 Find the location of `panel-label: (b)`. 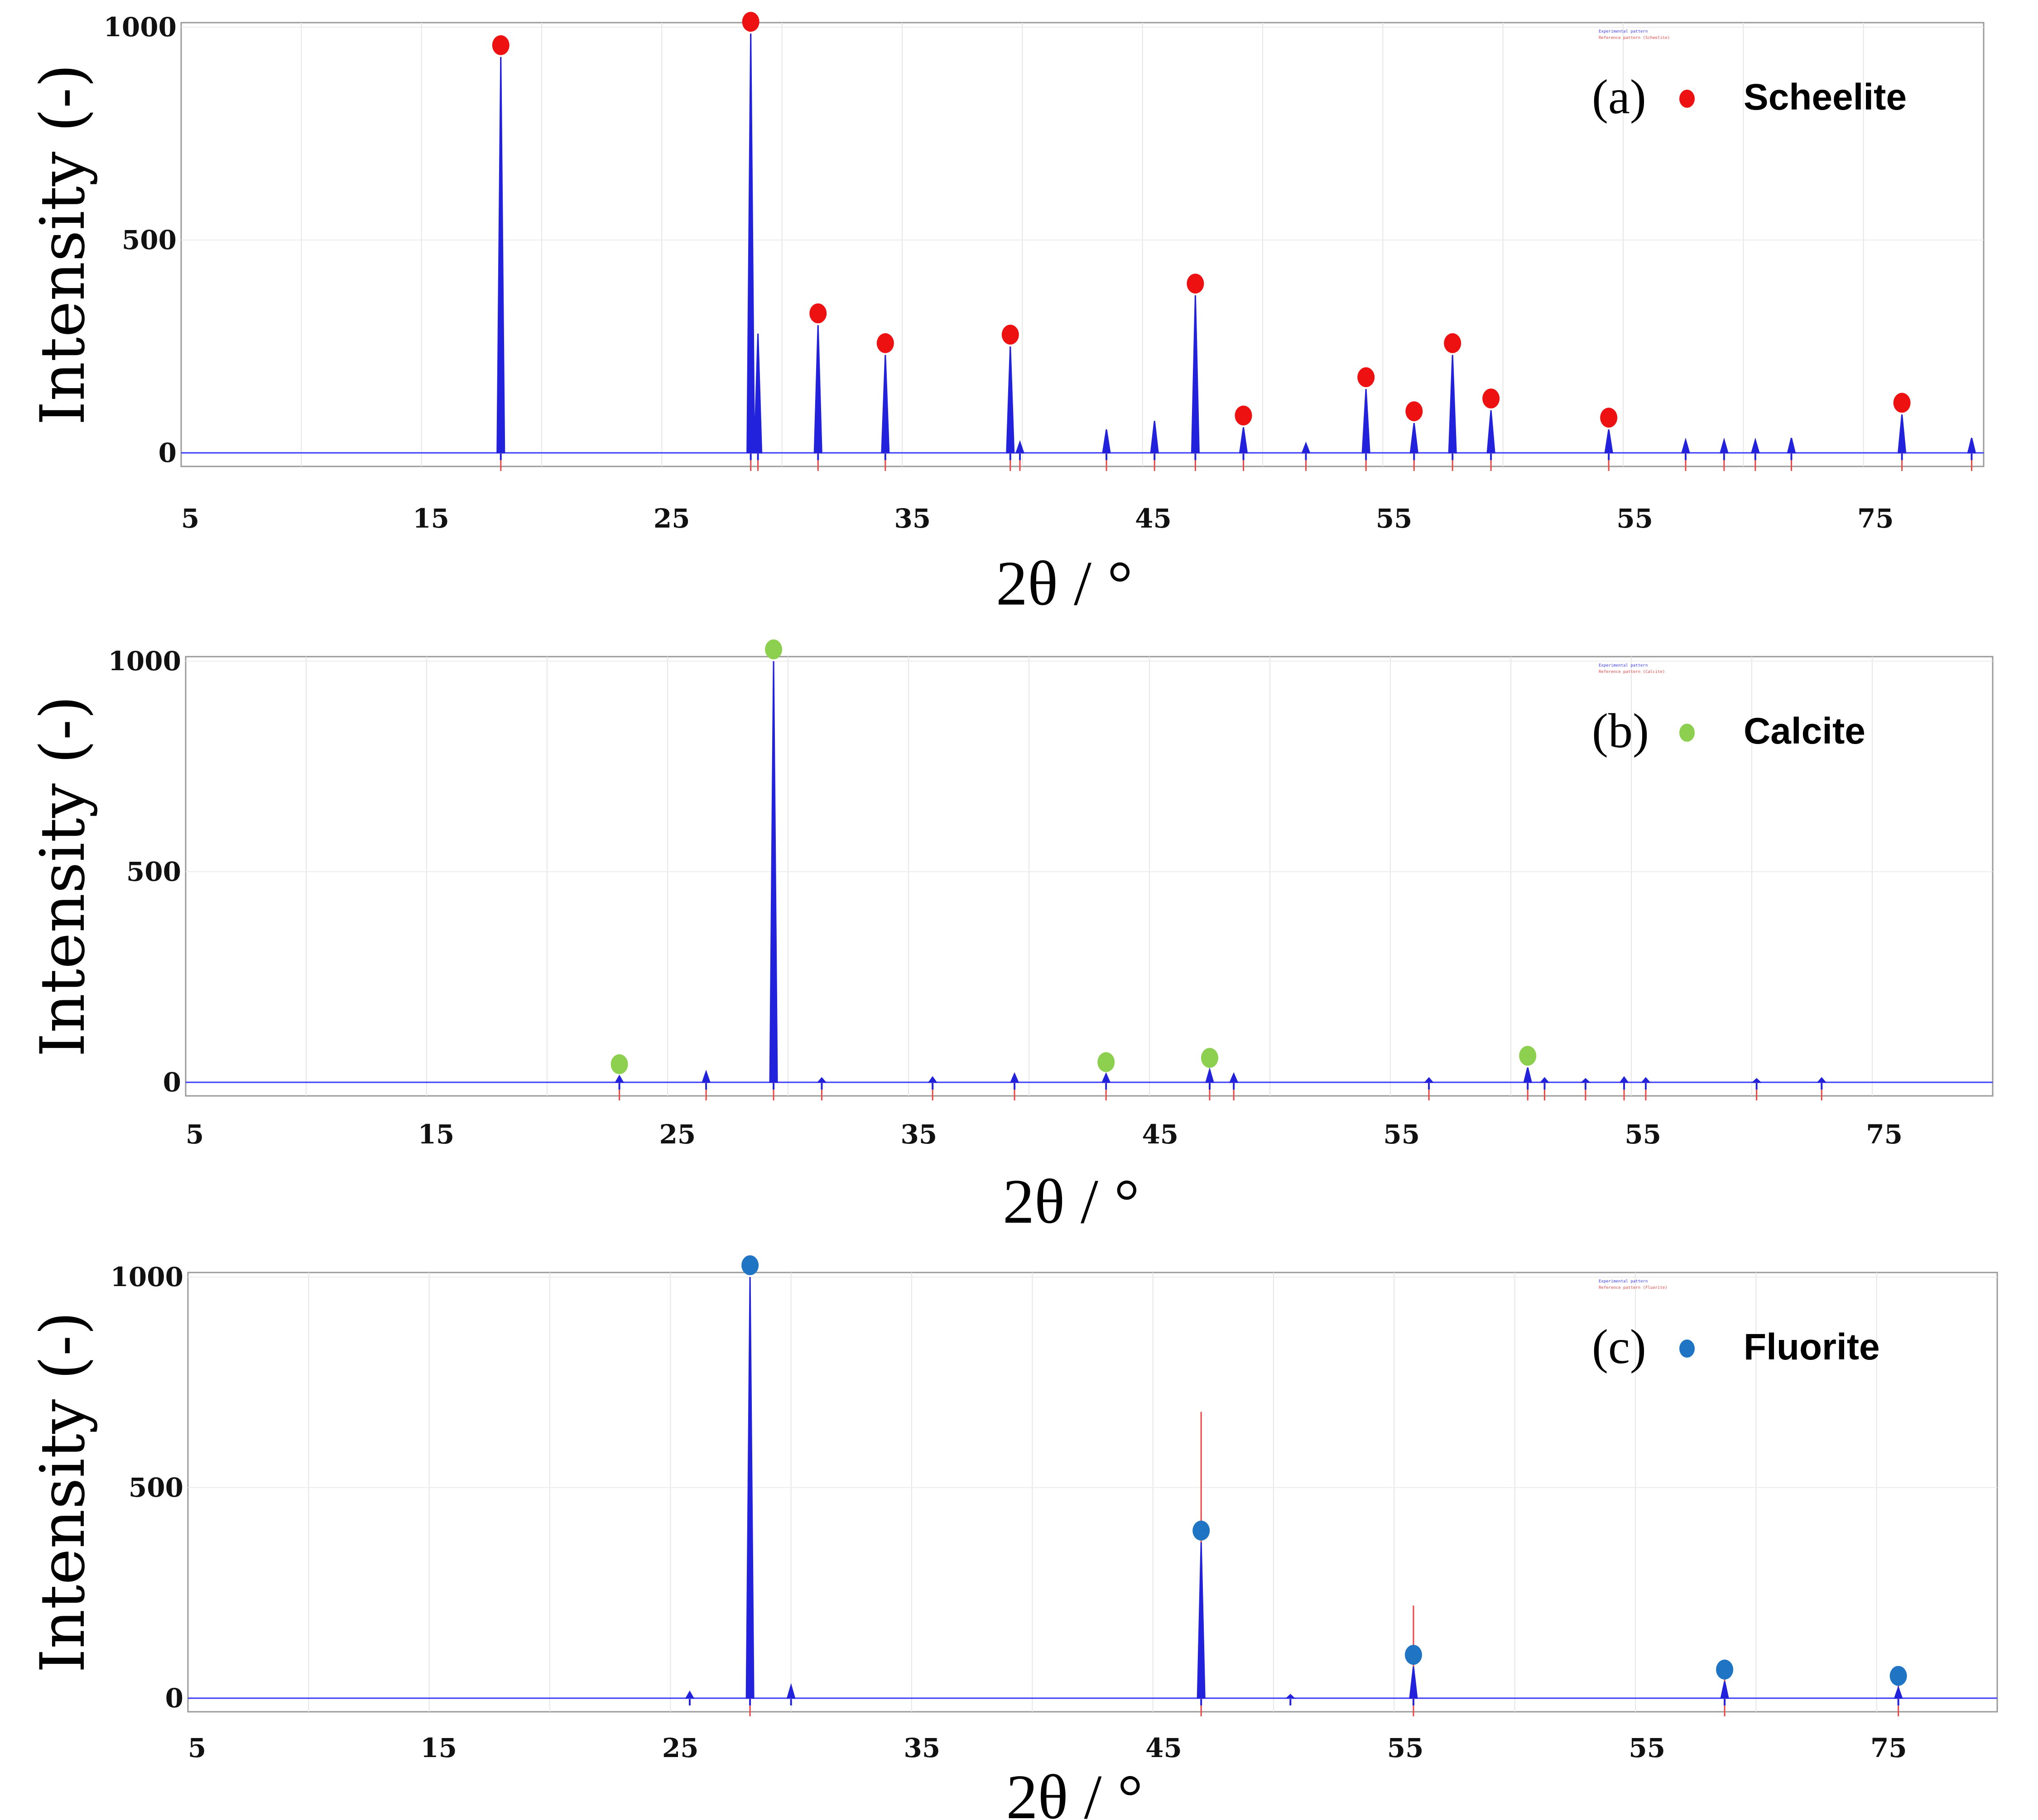

panel-label: (b) is located at coordinates (1620, 731).